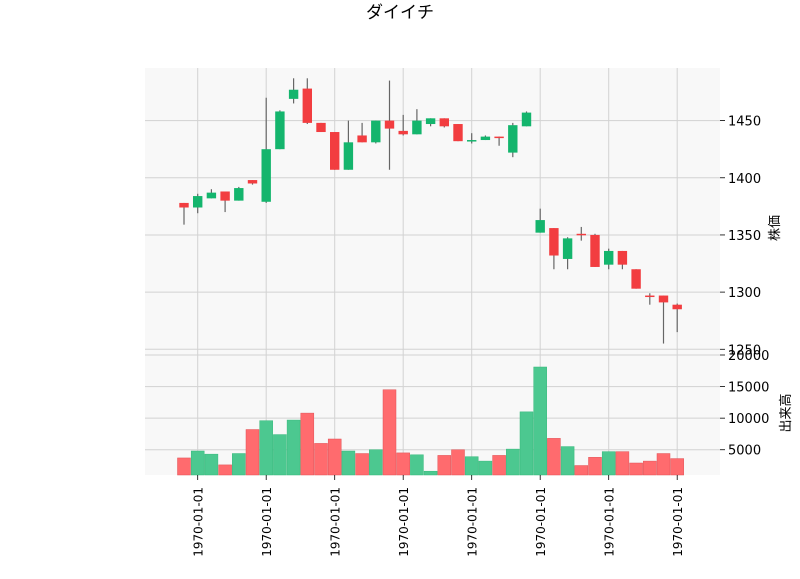 This screenshot has width=800, height=579. Describe the element at coordinates (744, 293) in the screenshot. I see `price-tick-label: 1300` at that location.